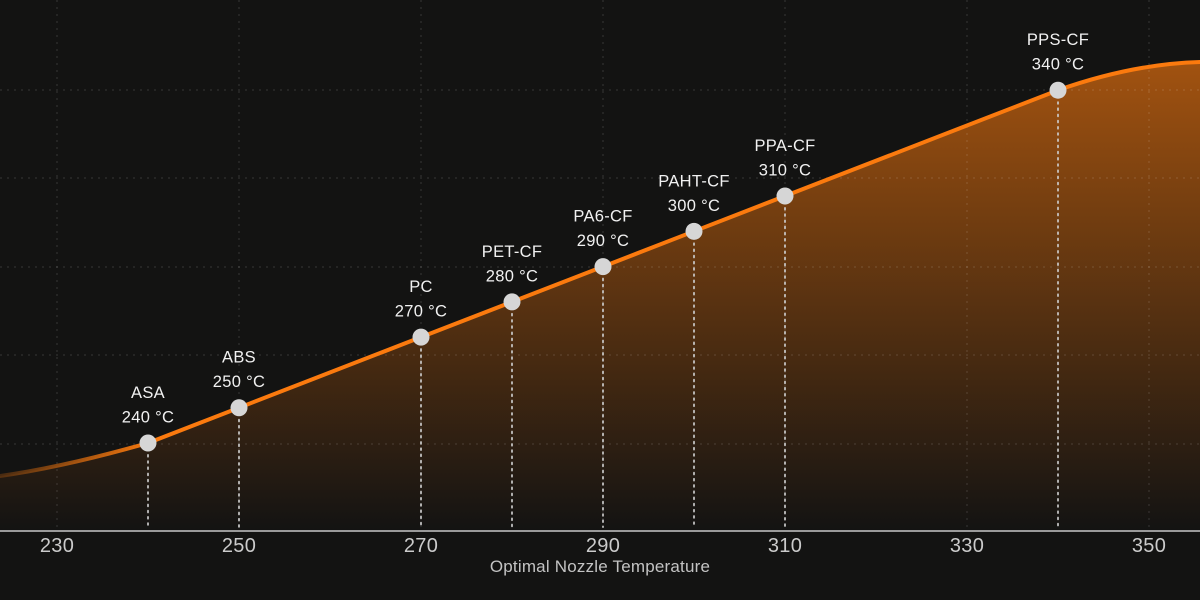 The image size is (1200, 600). What do you see at coordinates (239, 546) in the screenshot?
I see `x-tick-label: 250` at bounding box center [239, 546].